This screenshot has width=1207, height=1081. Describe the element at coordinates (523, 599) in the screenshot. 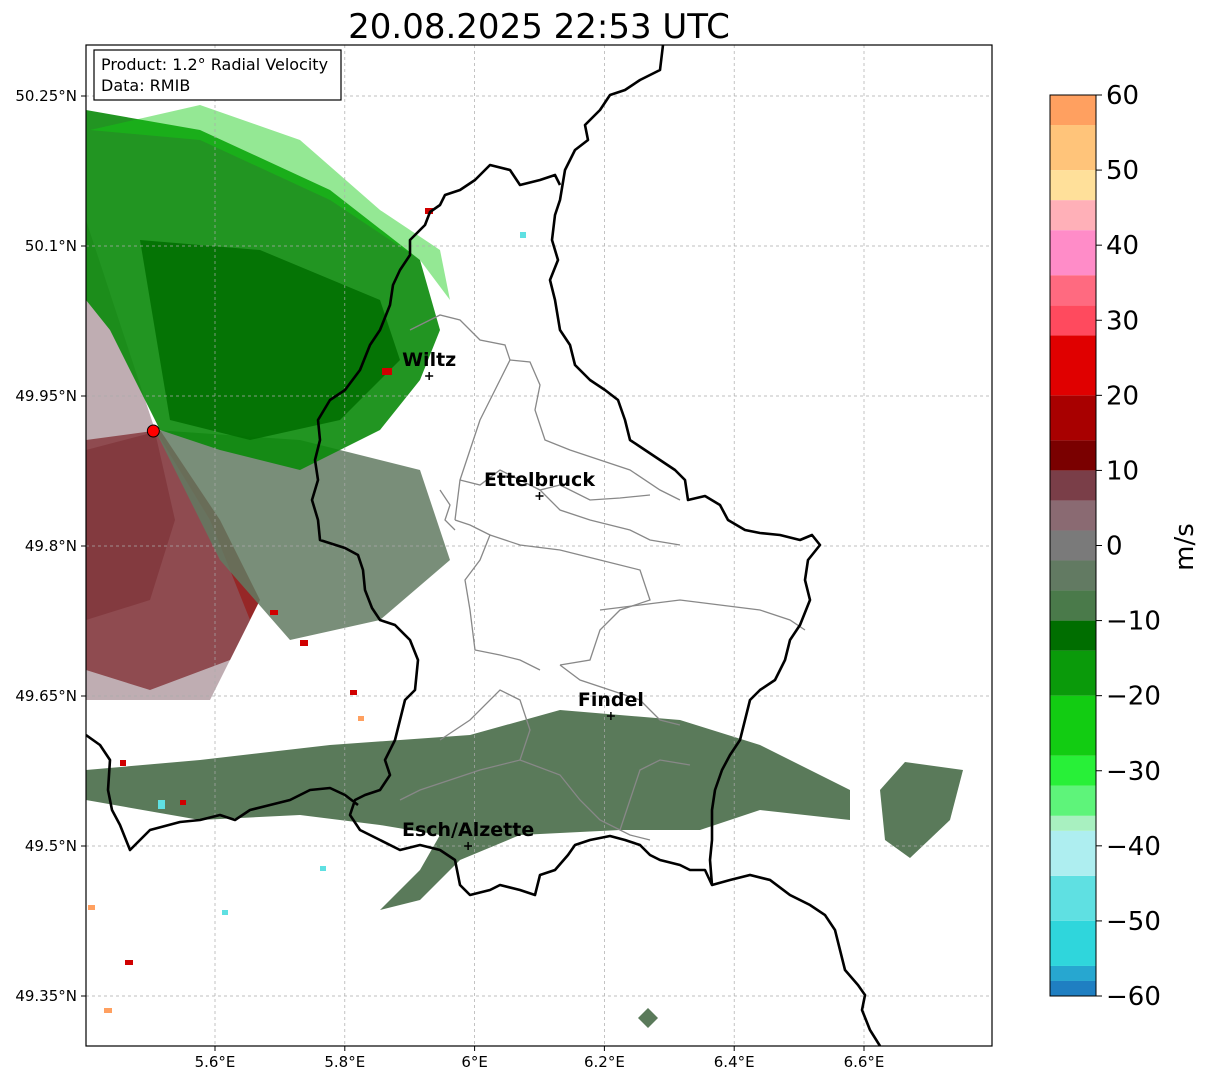

I see `city-layer: Wiltz Ettelbruck Findel Esch/Alzette` at that location.